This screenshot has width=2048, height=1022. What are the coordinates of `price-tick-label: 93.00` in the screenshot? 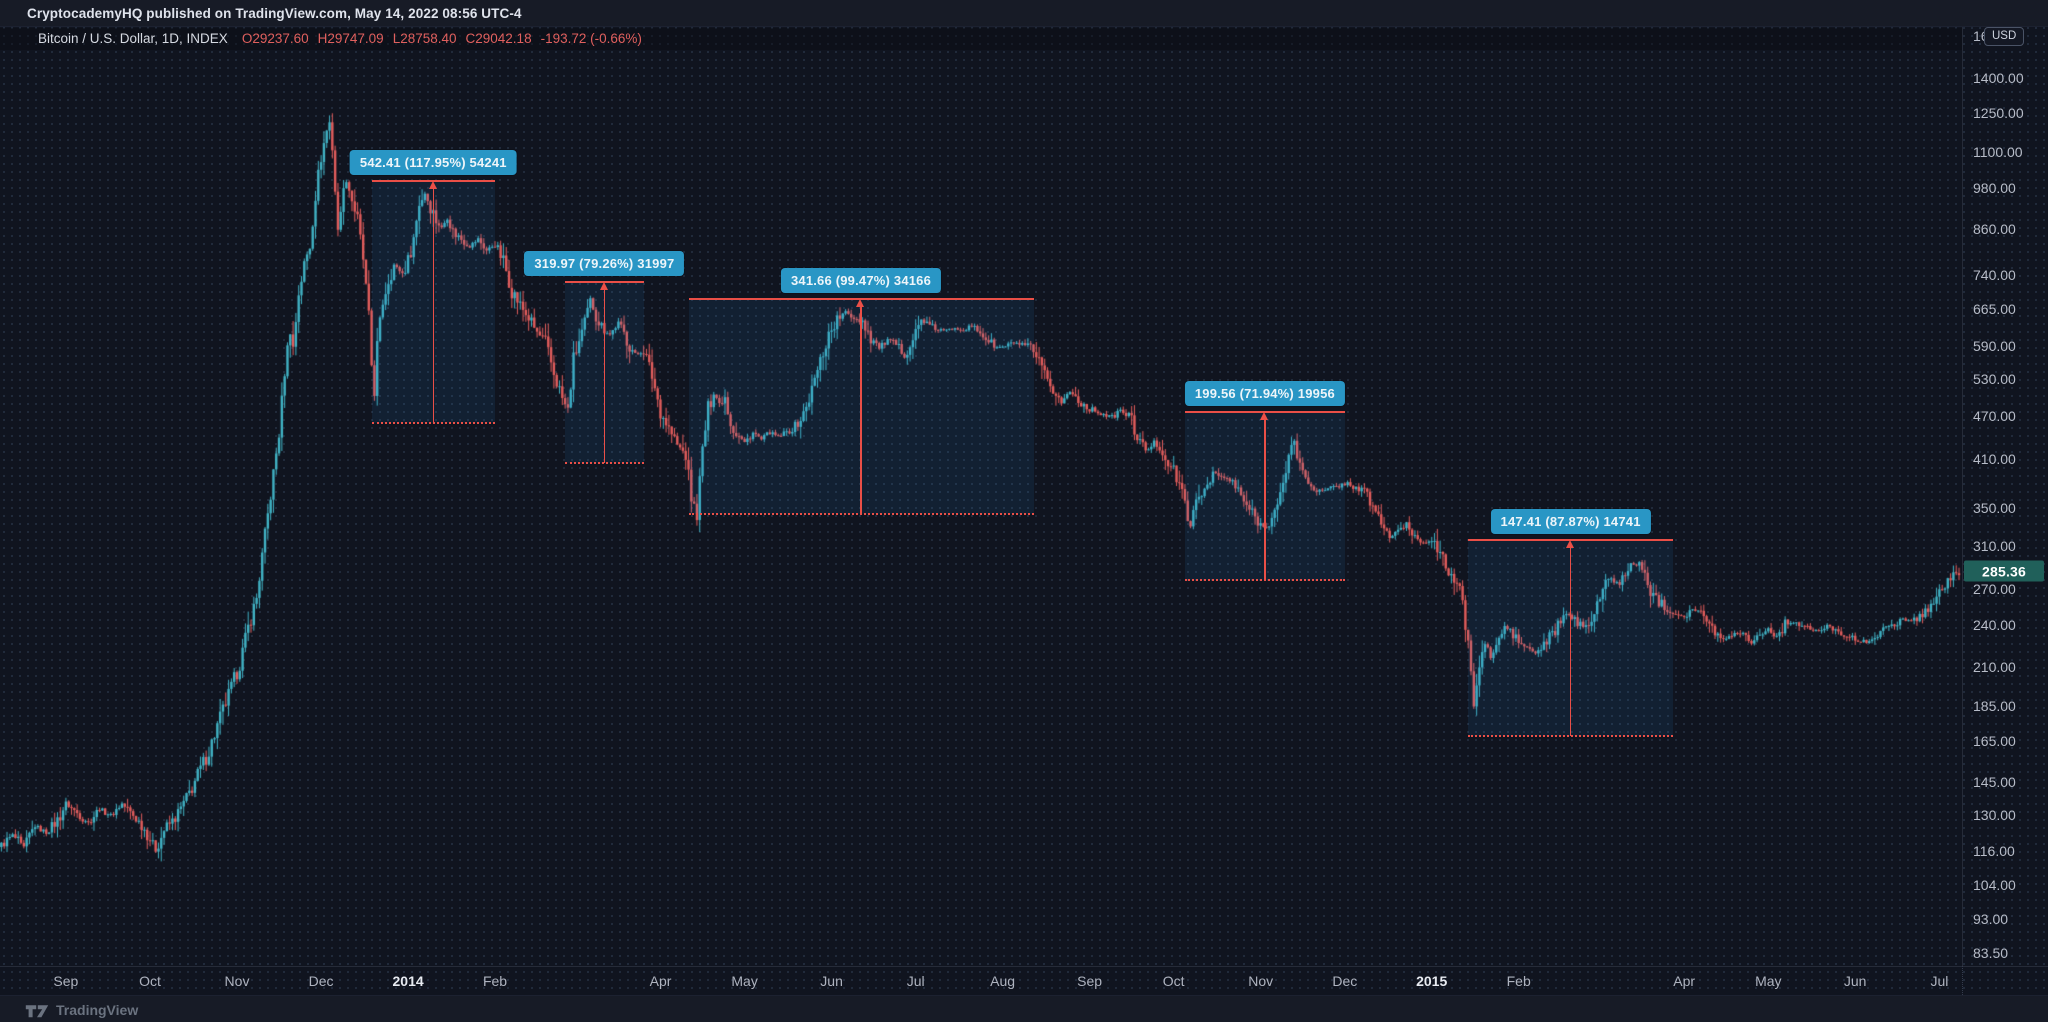 It's located at (1991, 919).